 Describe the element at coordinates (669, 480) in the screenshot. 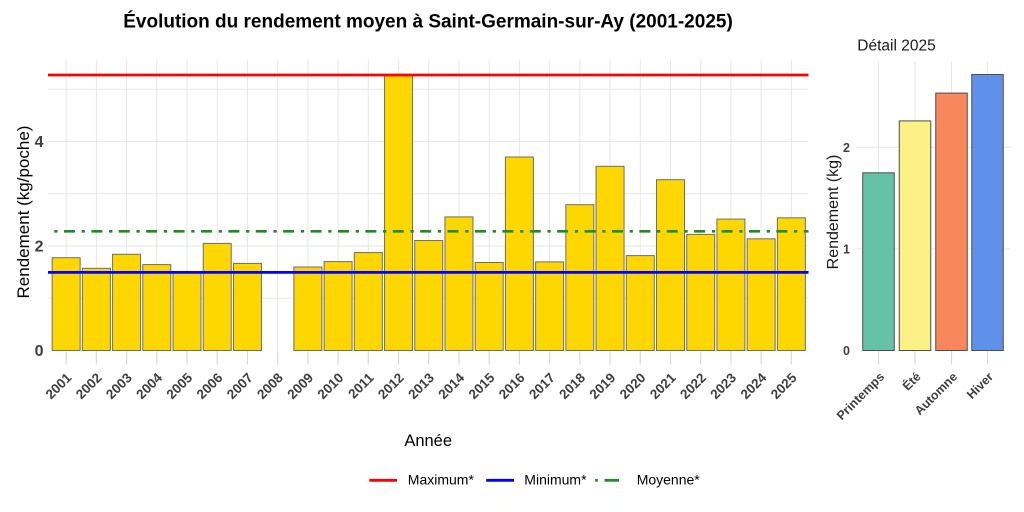

I see `svg-text: Moyenne*` at that location.